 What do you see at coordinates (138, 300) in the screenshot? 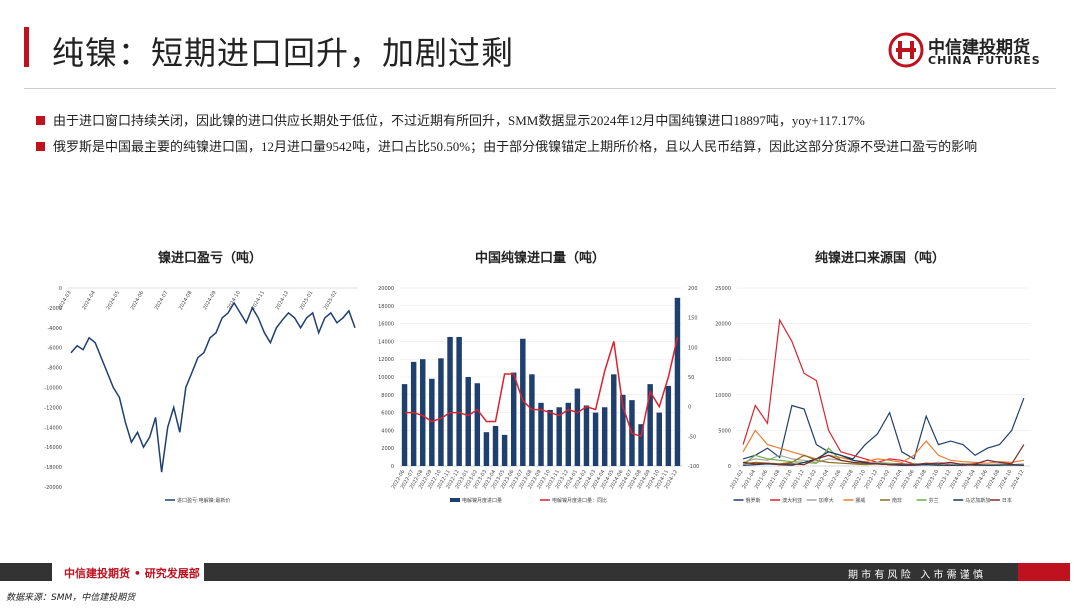
I see `x-tick-label: 2024-06` at bounding box center [138, 300].